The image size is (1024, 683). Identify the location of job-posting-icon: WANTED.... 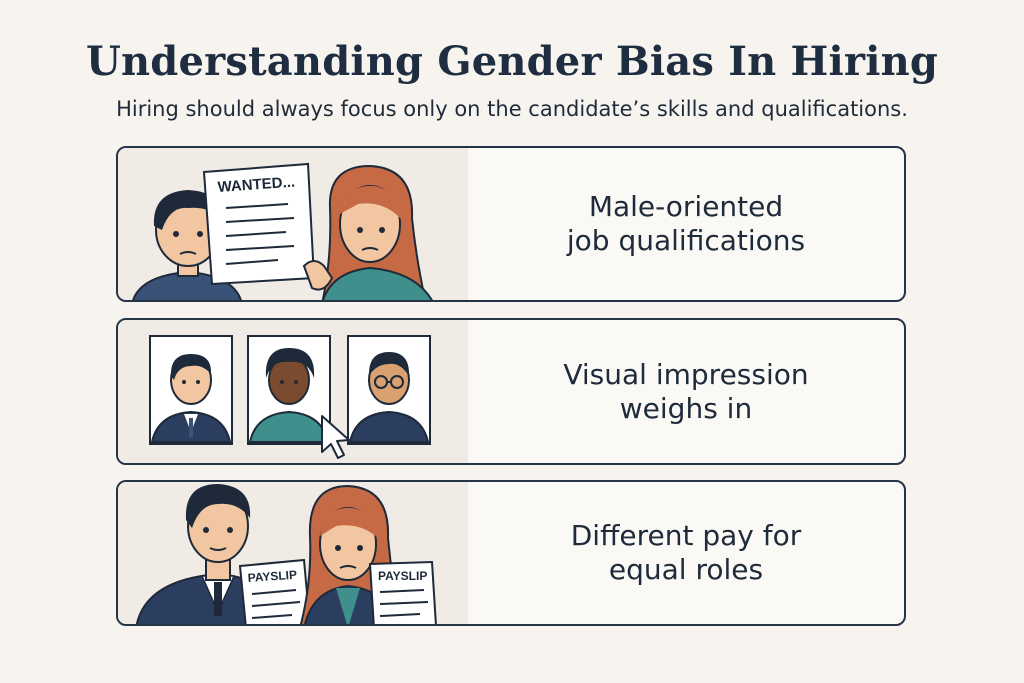
(259, 224).